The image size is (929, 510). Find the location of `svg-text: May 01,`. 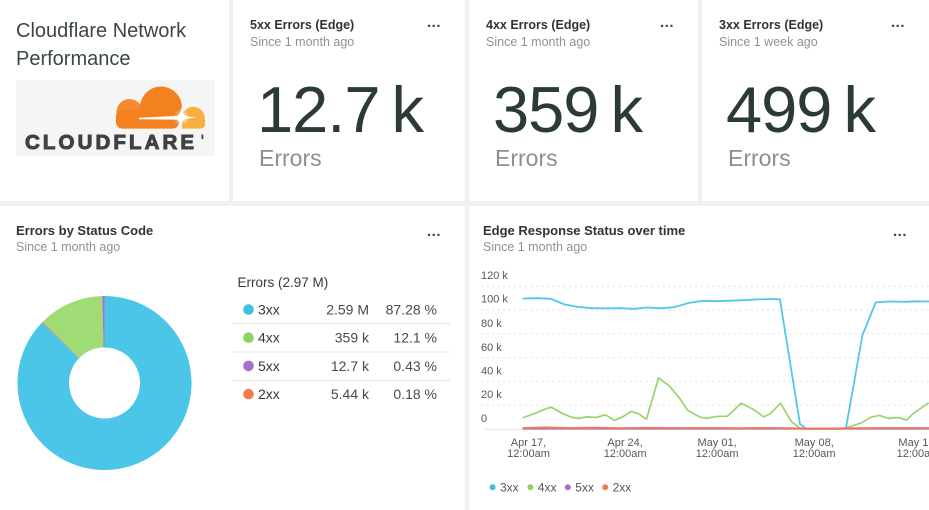

svg-text: May 01, is located at coordinates (717, 443).